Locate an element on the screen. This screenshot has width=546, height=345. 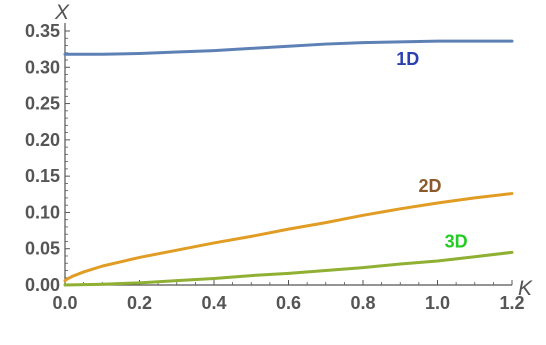
y-tick-label: 0.15 is located at coordinates (42, 176).